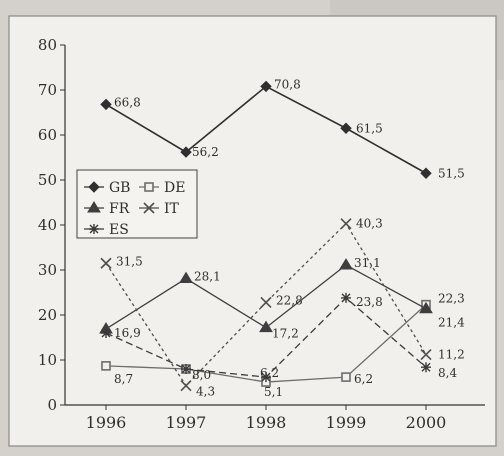  I want to click on point-it-1997, so click(186, 386).